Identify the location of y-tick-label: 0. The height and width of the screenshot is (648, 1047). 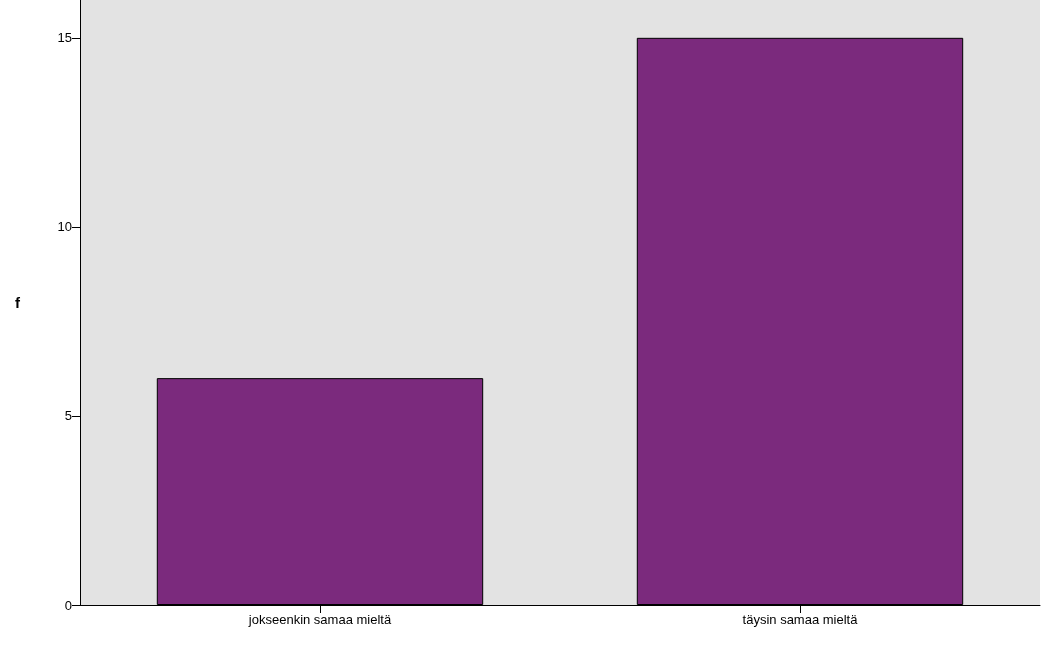
(68, 605).